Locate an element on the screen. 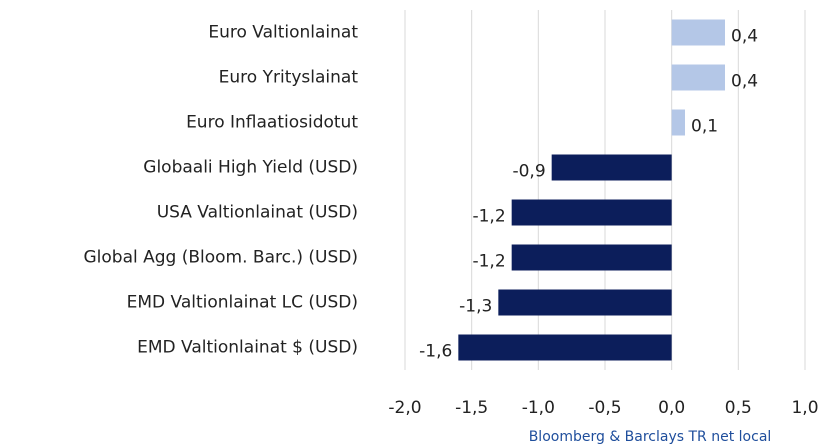 The height and width of the screenshot is (448, 828). x-tick-label: 0,5 is located at coordinates (738, 408).